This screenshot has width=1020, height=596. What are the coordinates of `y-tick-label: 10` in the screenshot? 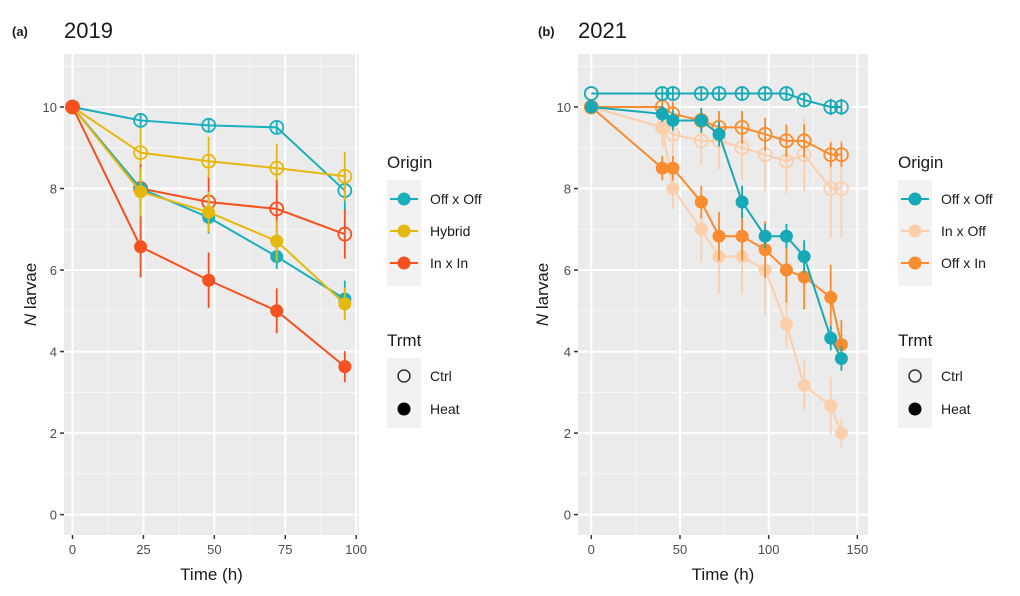 It's located at (564, 107).